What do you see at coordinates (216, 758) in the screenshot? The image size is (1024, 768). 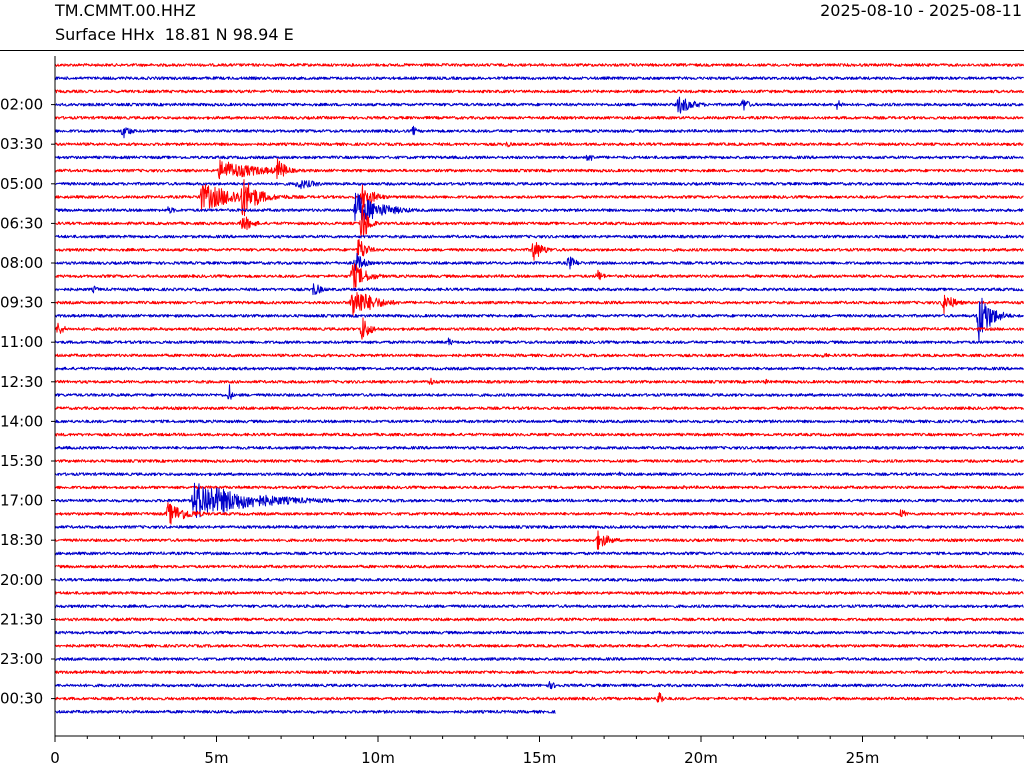 I see `x-tick-label: 5m` at bounding box center [216, 758].